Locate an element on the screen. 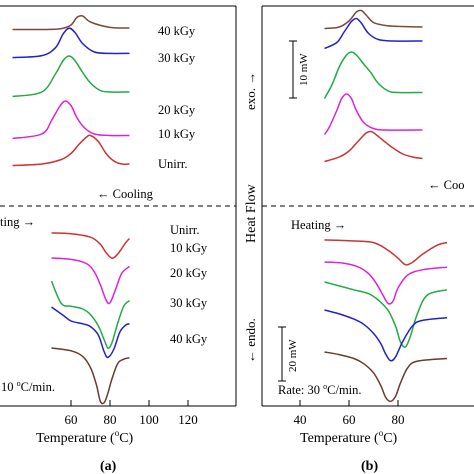  panel-b-heating-line-30-kgy is located at coordinates (386, 335).